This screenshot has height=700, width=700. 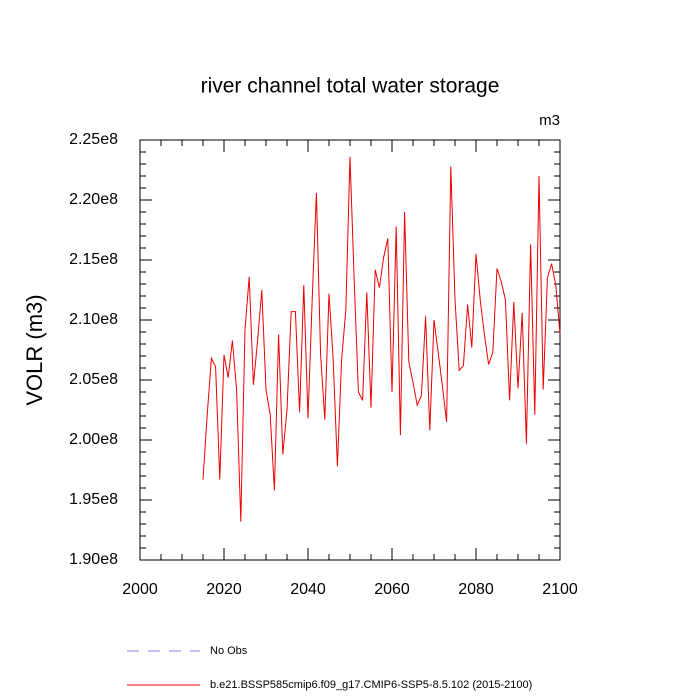 I want to click on y-tick-label: 2.15e8, so click(x=93, y=259).